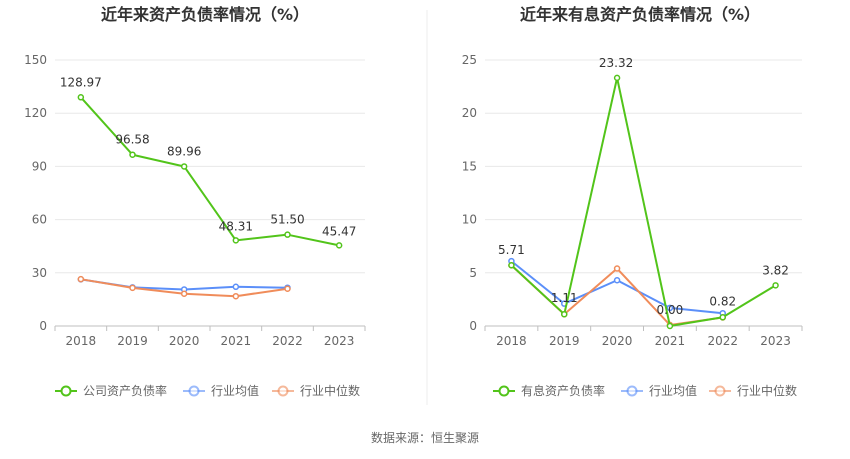  What do you see at coordinates (469, 166) in the screenshot?
I see `y-tick-label: 15` at bounding box center [469, 166].